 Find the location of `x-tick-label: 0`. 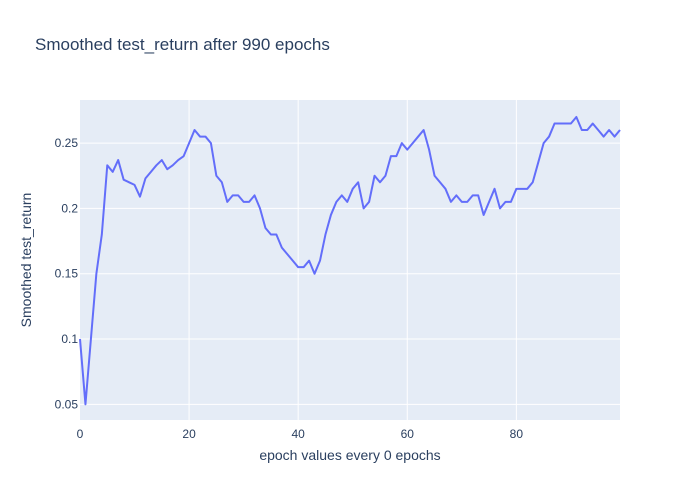

x-tick-label: 0 is located at coordinates (80, 434).